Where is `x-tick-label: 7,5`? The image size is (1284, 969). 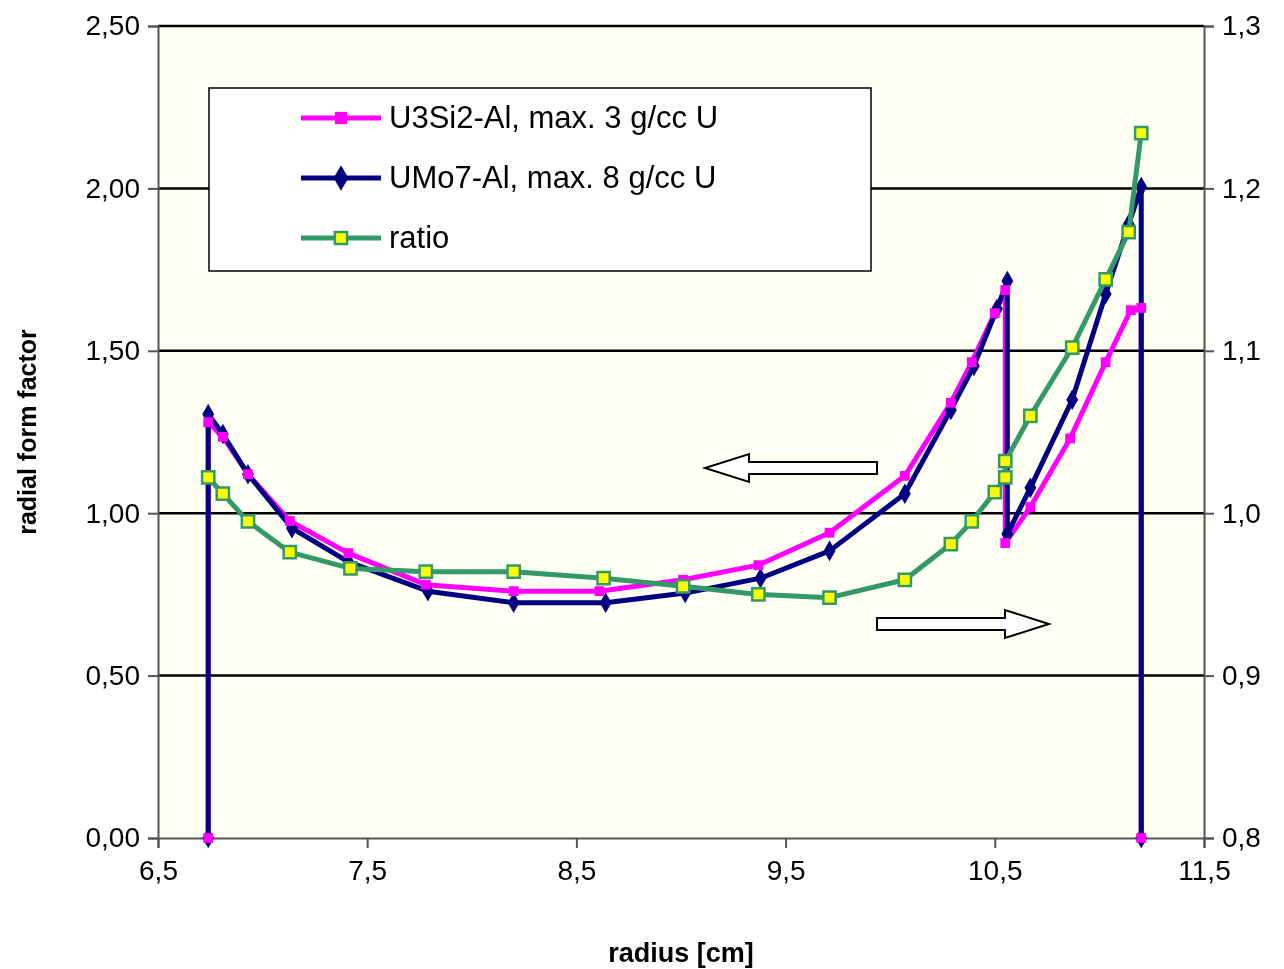
x-tick-label: 7,5 is located at coordinates (368, 870).